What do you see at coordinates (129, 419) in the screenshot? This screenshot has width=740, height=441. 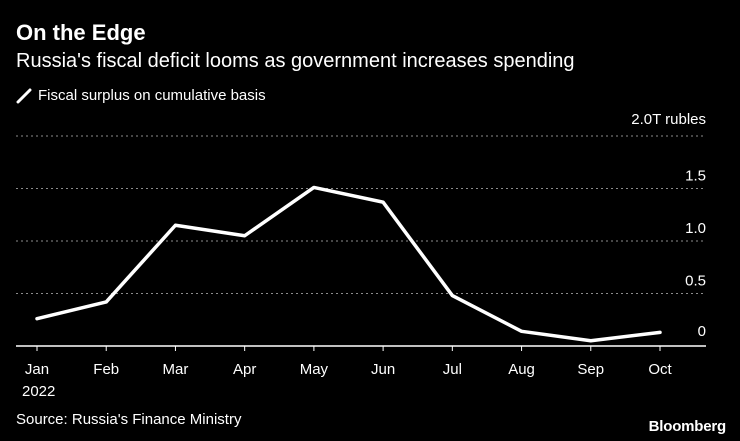 I see `source-note: Source: Russia's Finance Ministry` at bounding box center [129, 419].